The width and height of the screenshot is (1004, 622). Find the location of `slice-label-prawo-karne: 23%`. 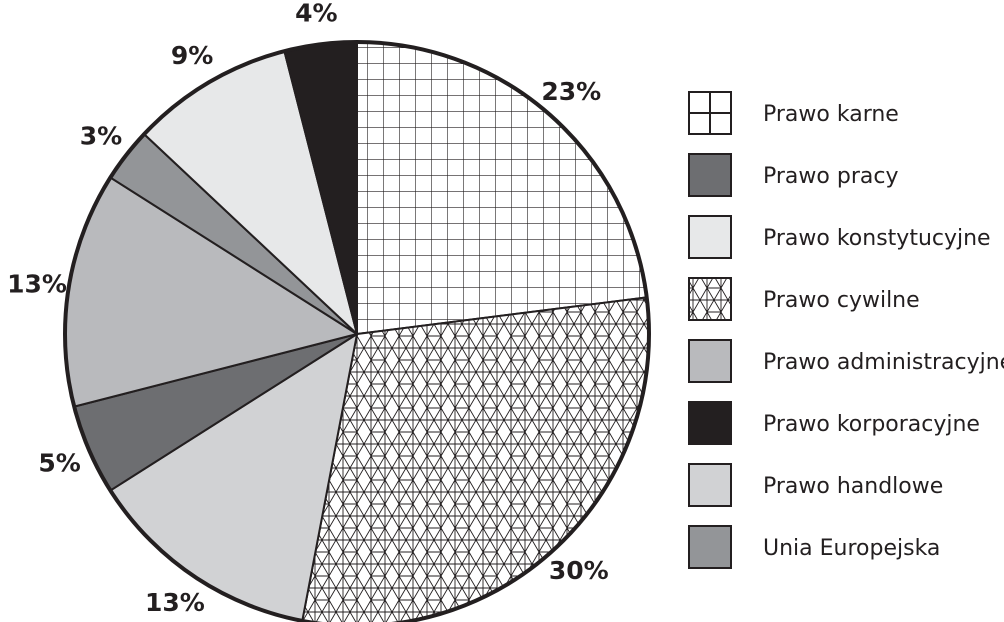

slice-label-prawo-karne: 23% is located at coordinates (571, 91).